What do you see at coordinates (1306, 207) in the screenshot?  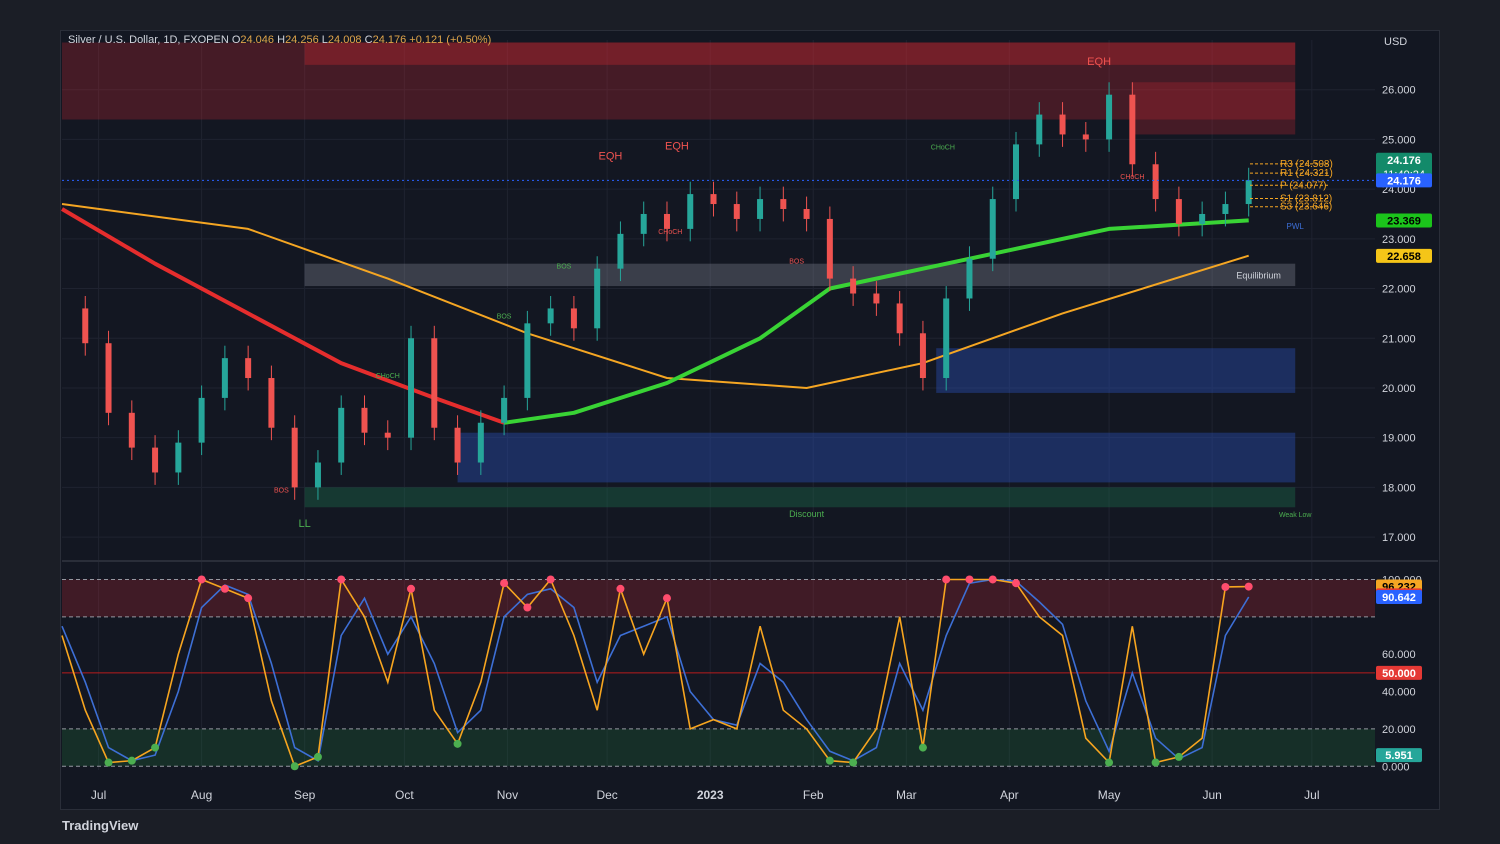 I see `pivot-label-4: S3 (23.646)` at bounding box center [1306, 207].